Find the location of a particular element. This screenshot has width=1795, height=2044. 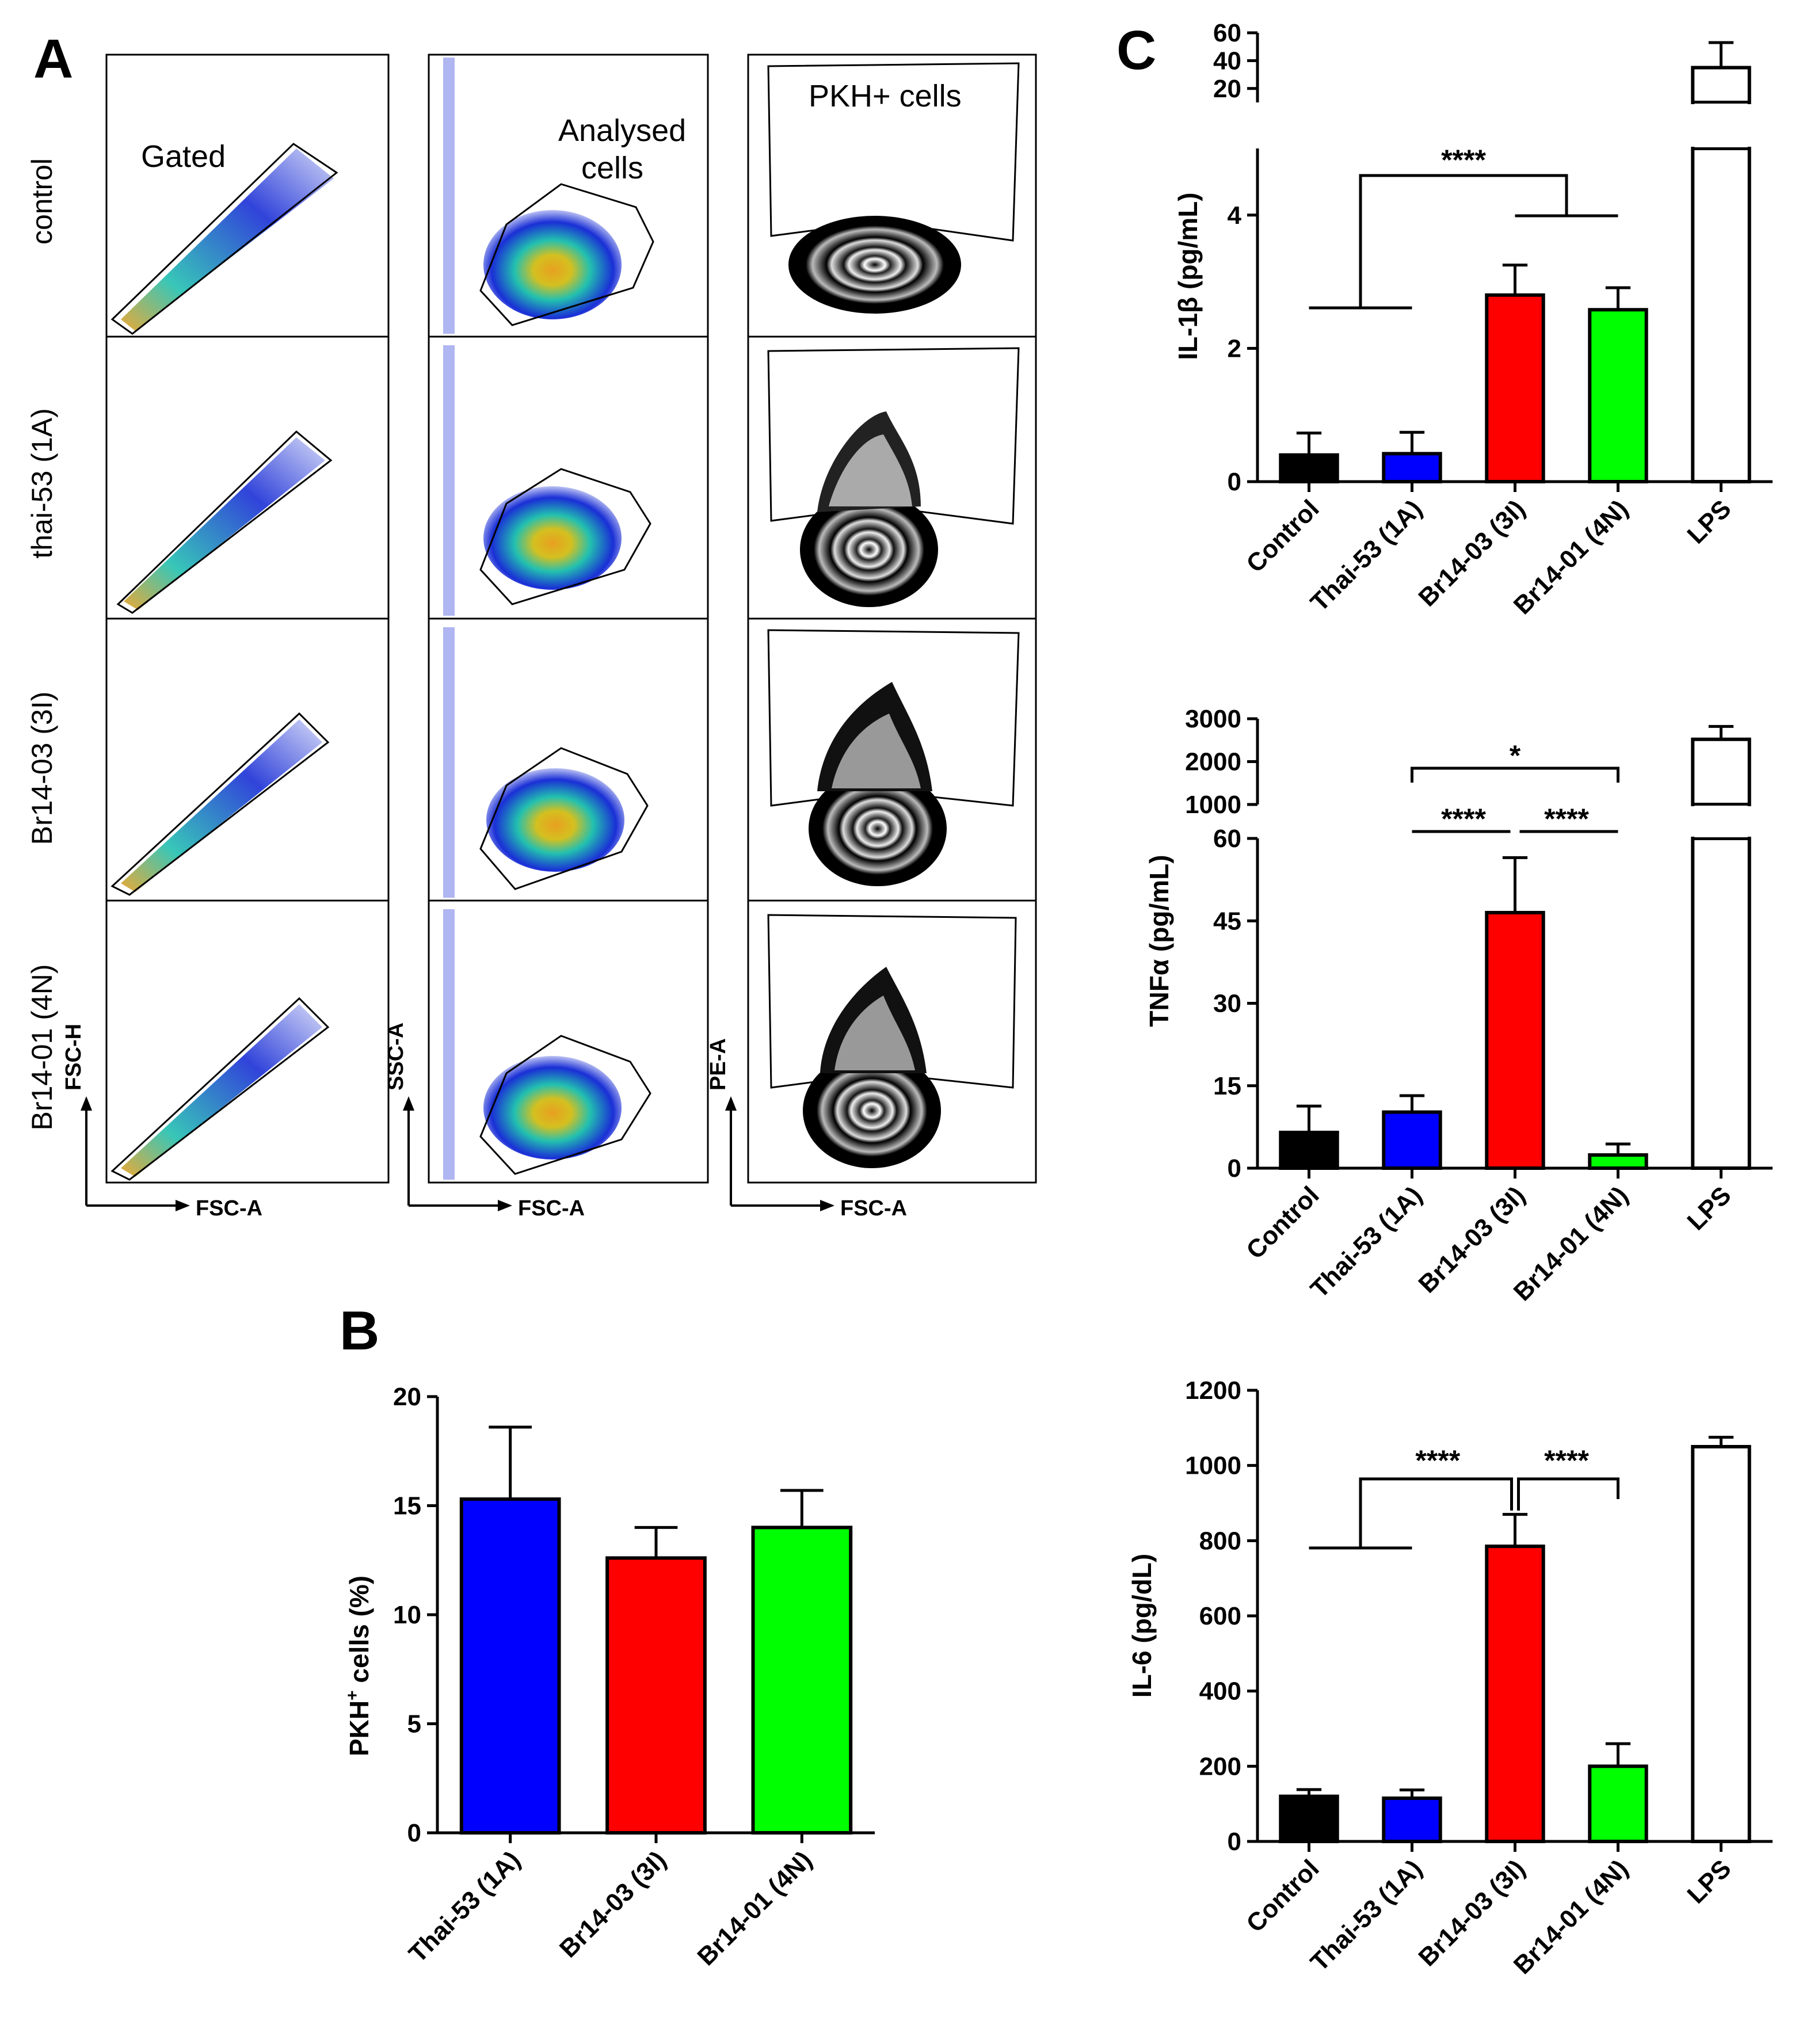

C1-ytick-label-upper: 20 is located at coordinates (1227, 89).